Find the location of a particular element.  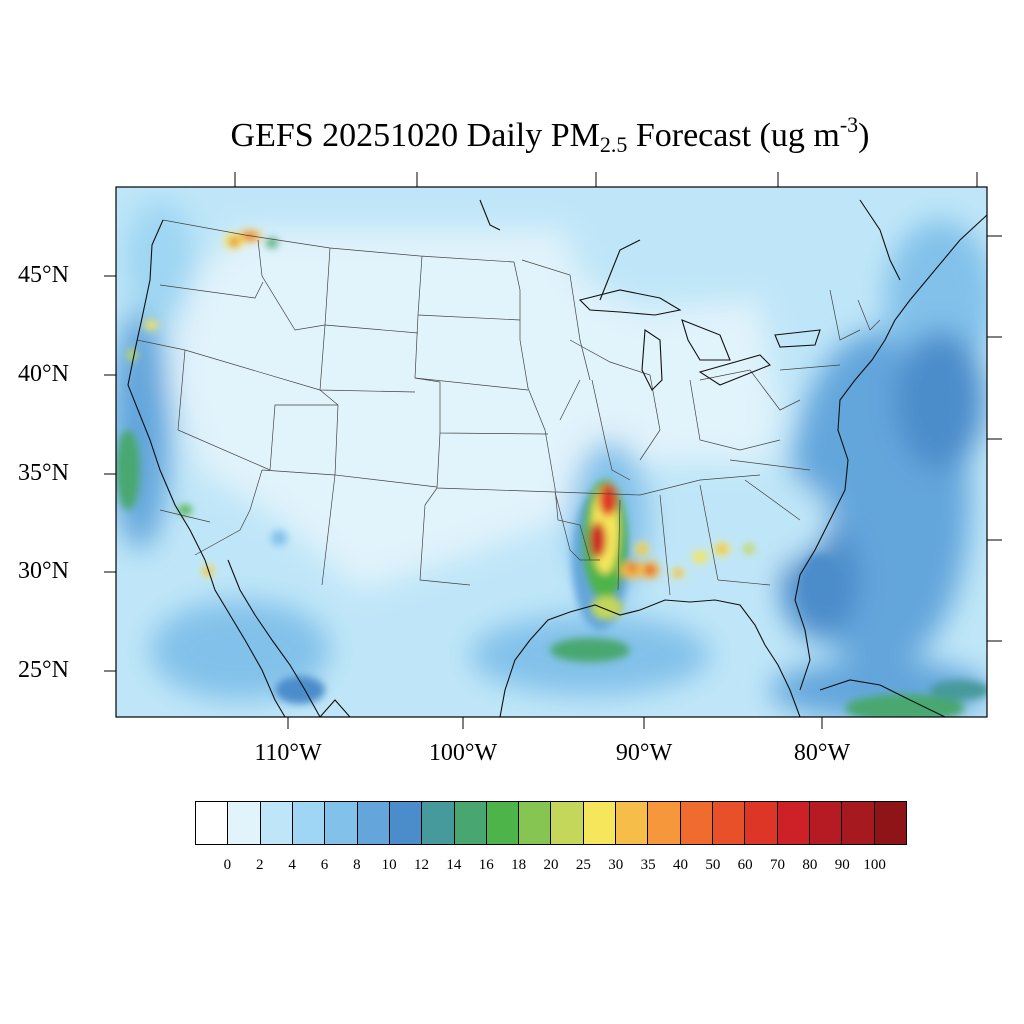

colorbar-level-label: 2 is located at coordinates (259, 865).